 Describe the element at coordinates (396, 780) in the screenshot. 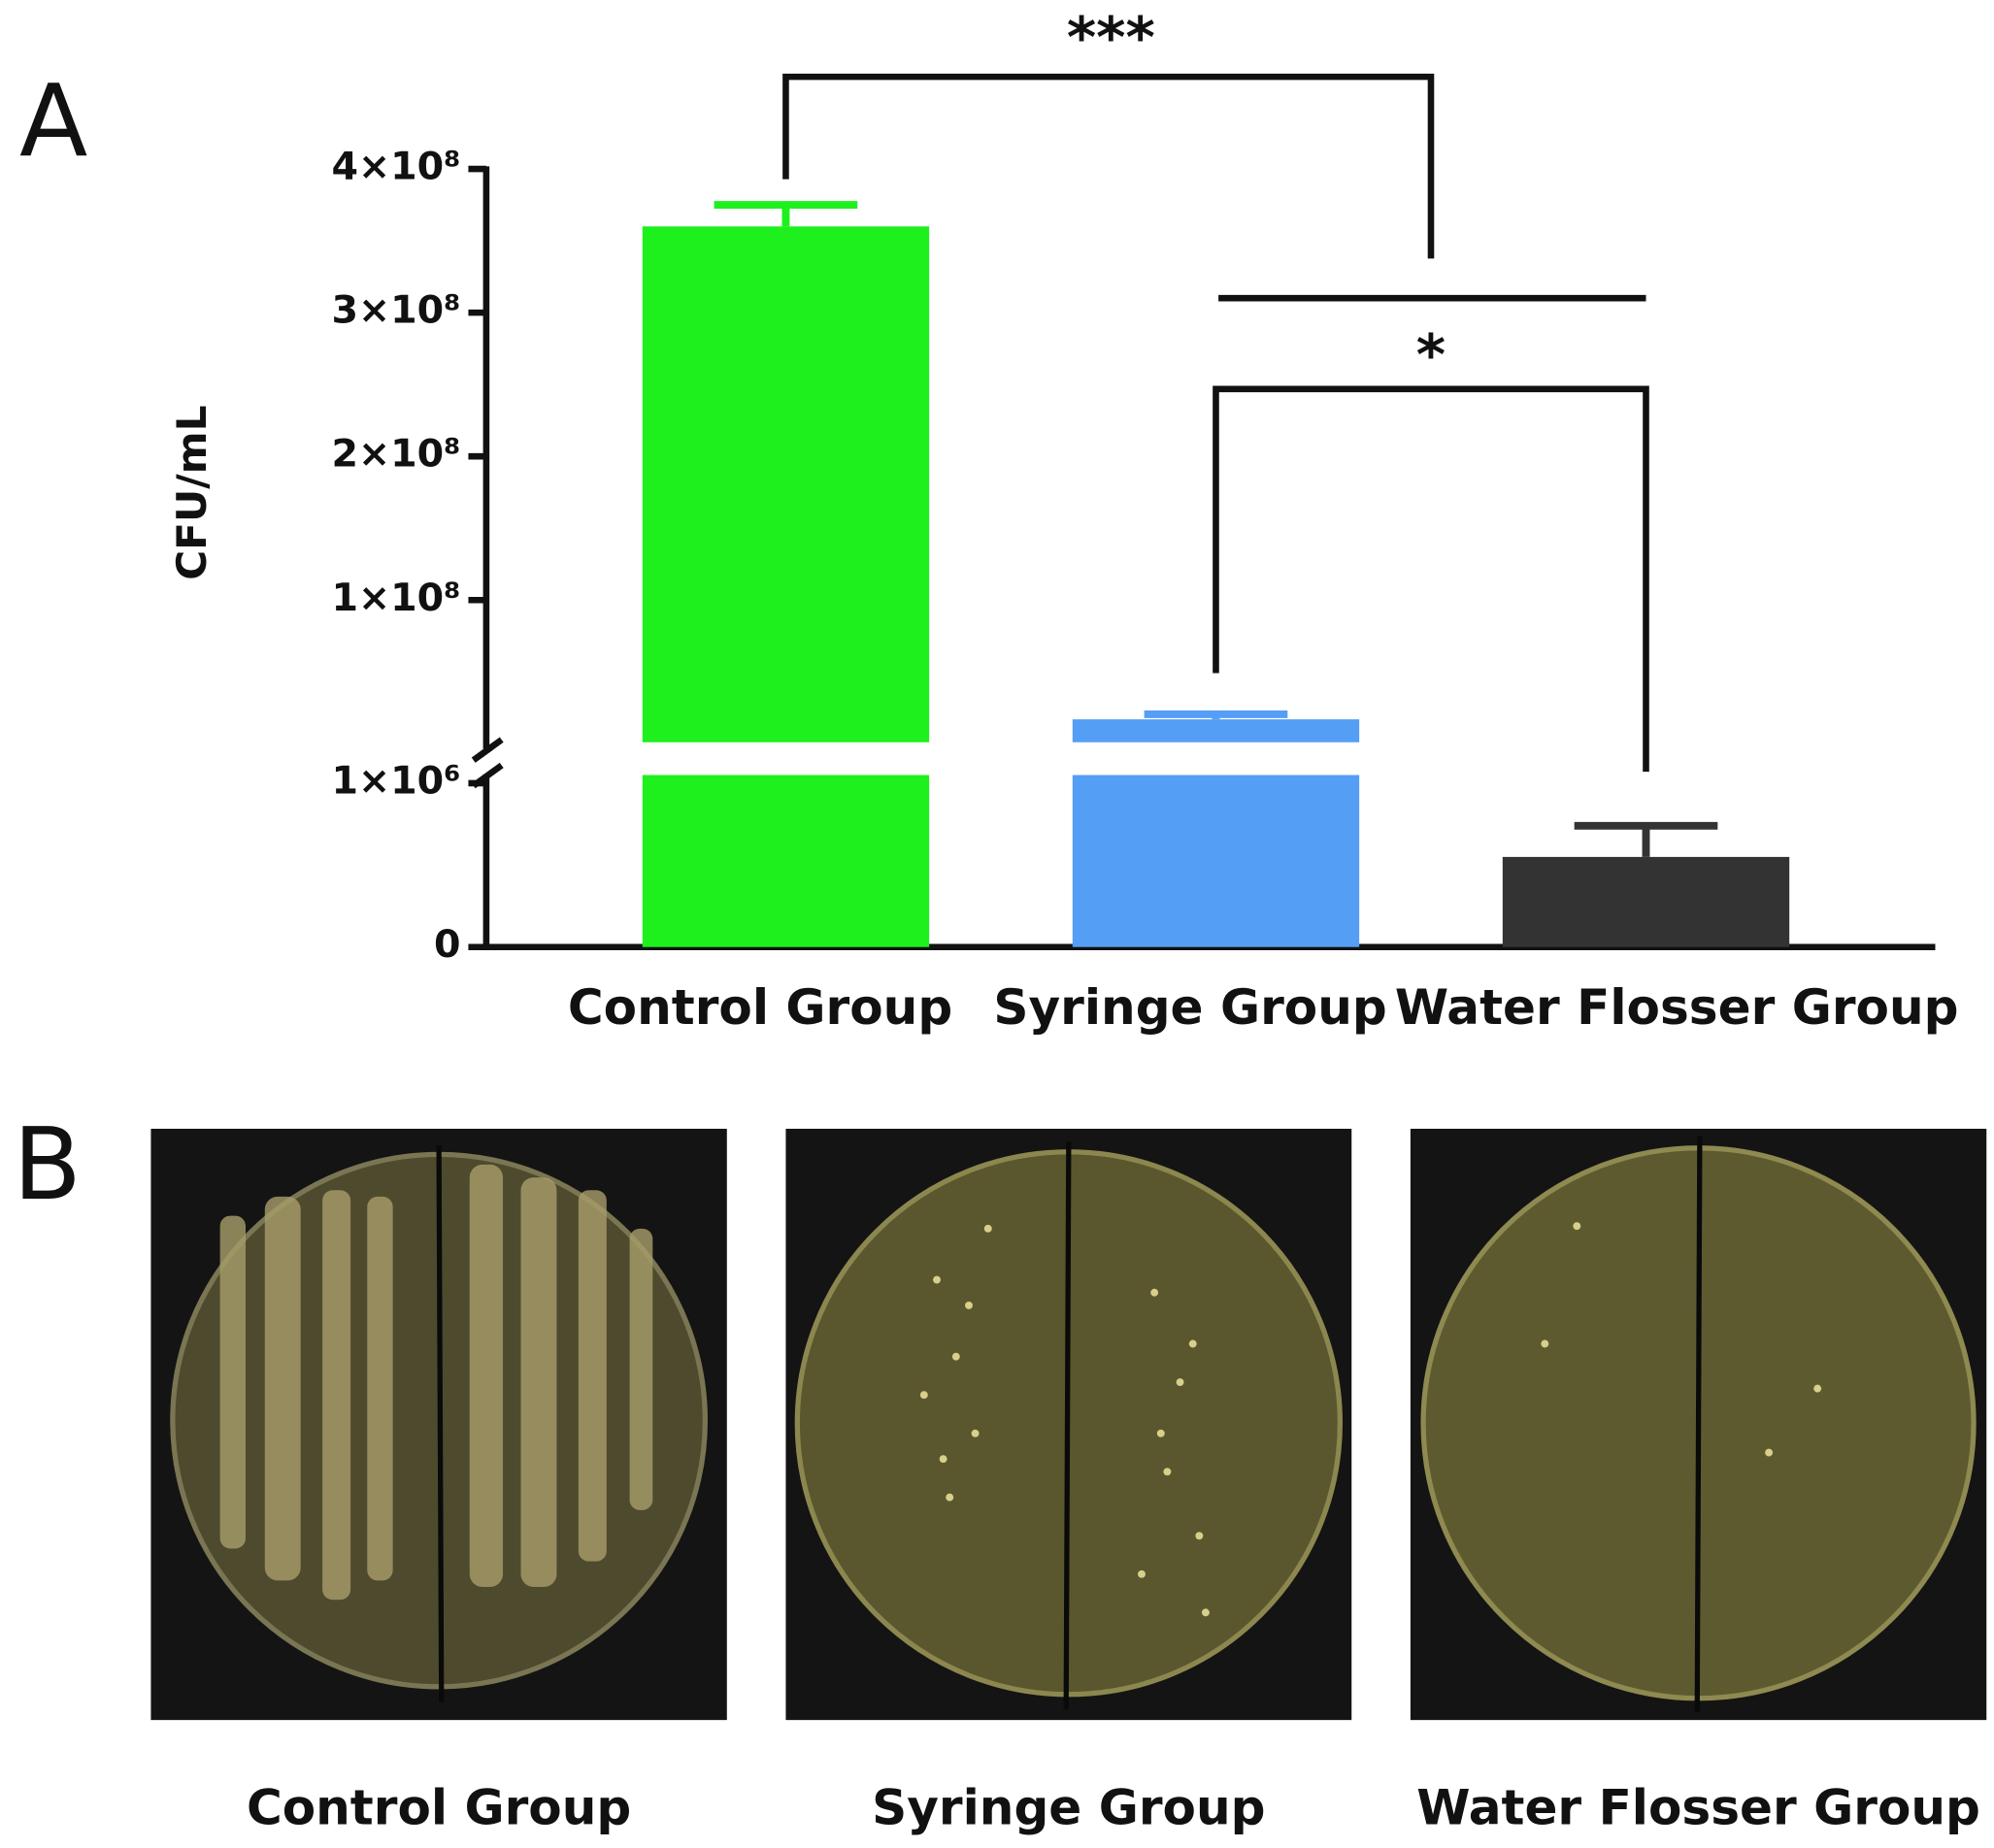

I see `y-tick-label: 1×10⁶` at that location.